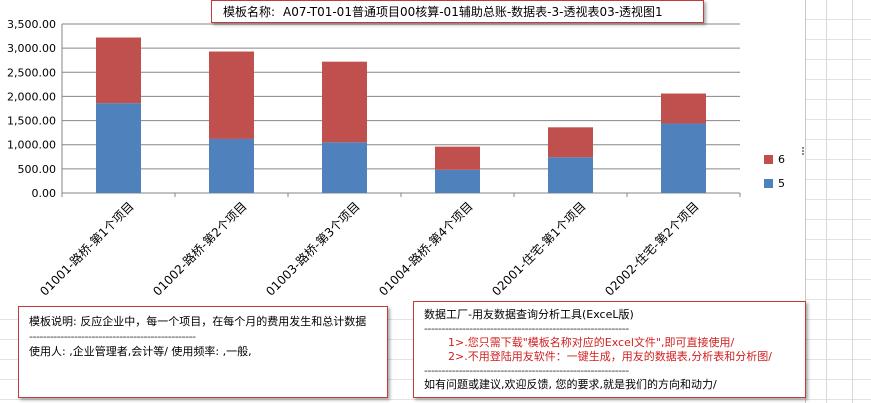 This screenshot has width=871, height=403. I want to click on resize-handle, so click(803, 152).